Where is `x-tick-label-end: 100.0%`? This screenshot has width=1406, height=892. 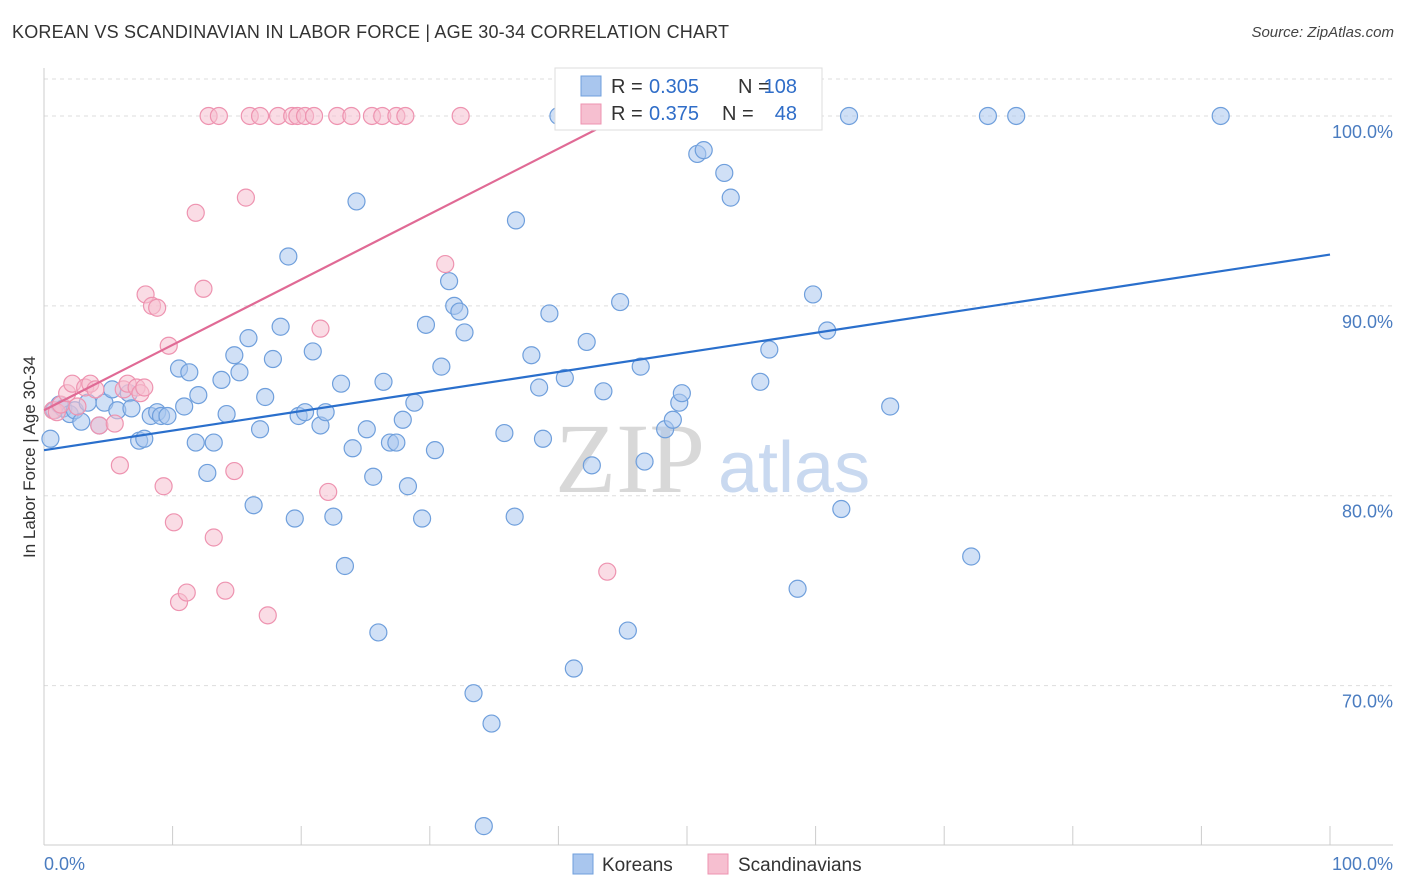
x-tick-label-end: 100.0% is located at coordinates (1362, 864).